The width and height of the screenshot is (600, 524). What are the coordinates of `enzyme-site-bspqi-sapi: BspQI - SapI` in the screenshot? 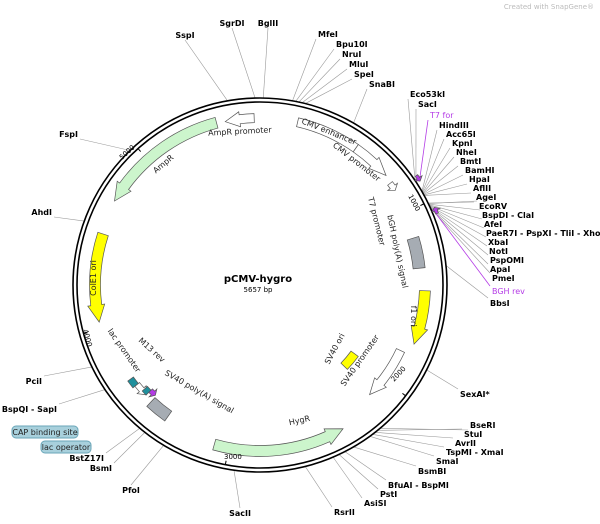 It's located at (29, 409).